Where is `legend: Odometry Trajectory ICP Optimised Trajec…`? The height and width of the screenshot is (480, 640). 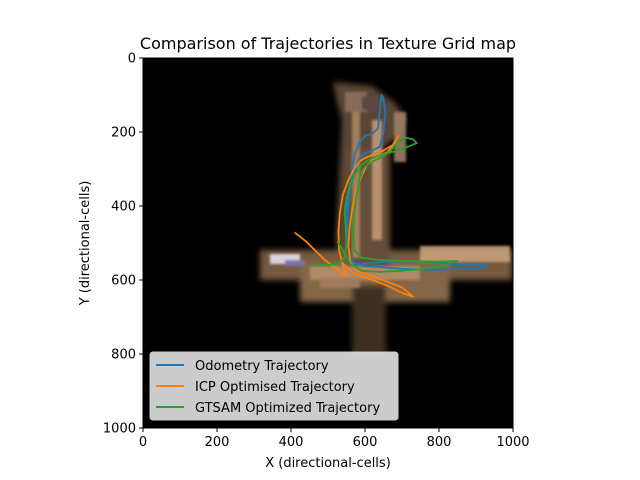
legend: Odometry Trajectory ICP Optimised Trajec… is located at coordinates (274, 386).